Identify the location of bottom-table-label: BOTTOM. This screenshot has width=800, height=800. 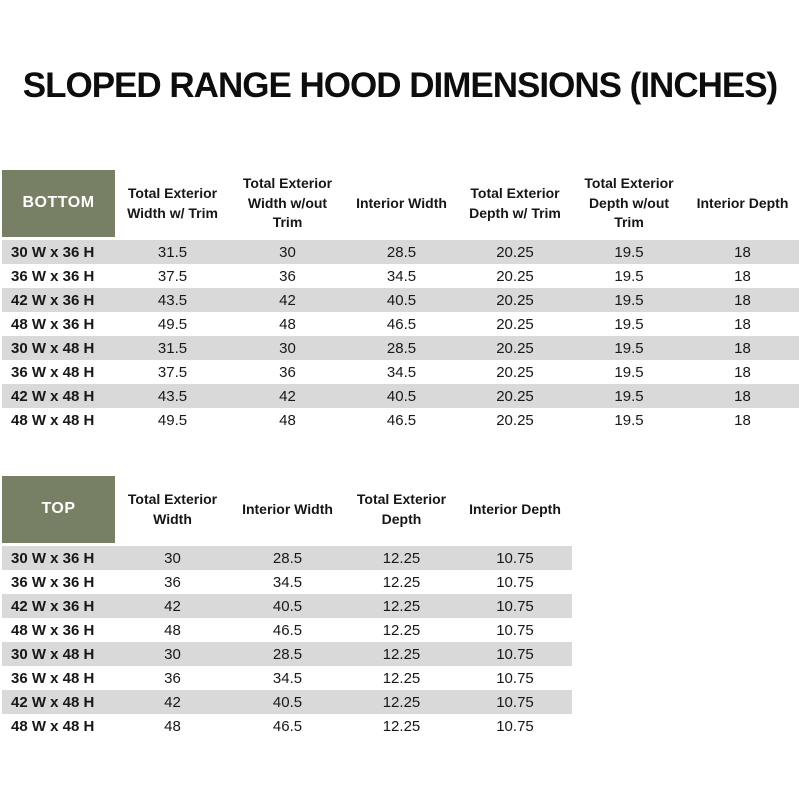
(58, 205).